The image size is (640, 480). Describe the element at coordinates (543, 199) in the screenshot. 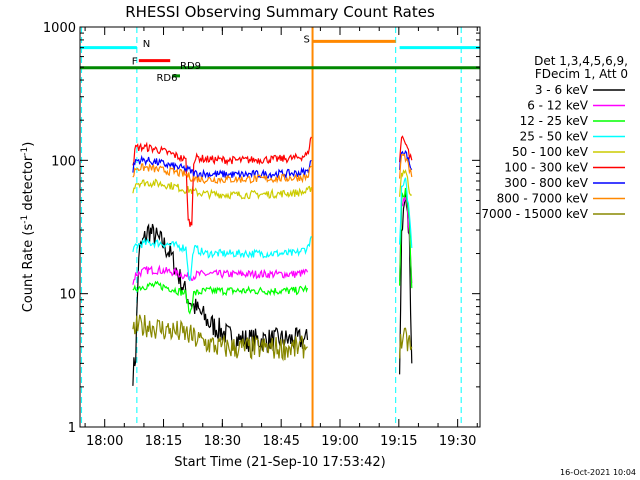

I see `legend-label-7: 800 - 7000 keV` at that location.